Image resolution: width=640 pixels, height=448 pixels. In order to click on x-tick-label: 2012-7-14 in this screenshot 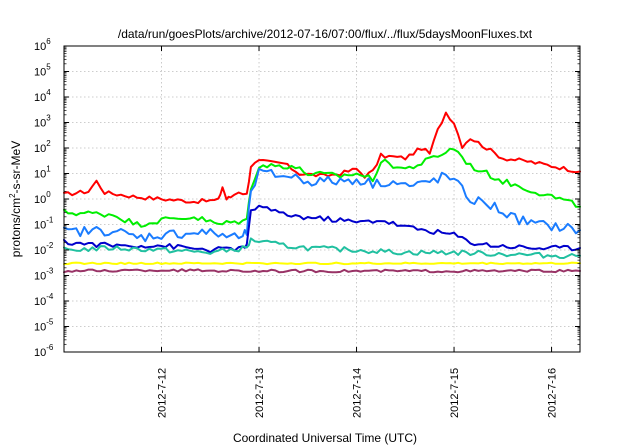, I will do `click(358, 393)`.